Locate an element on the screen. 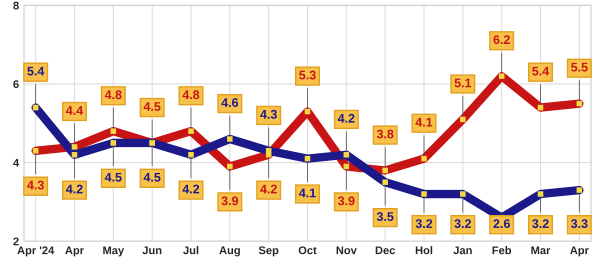 The height and width of the screenshot is (268, 600). data-label: 4.4 is located at coordinates (75, 110).